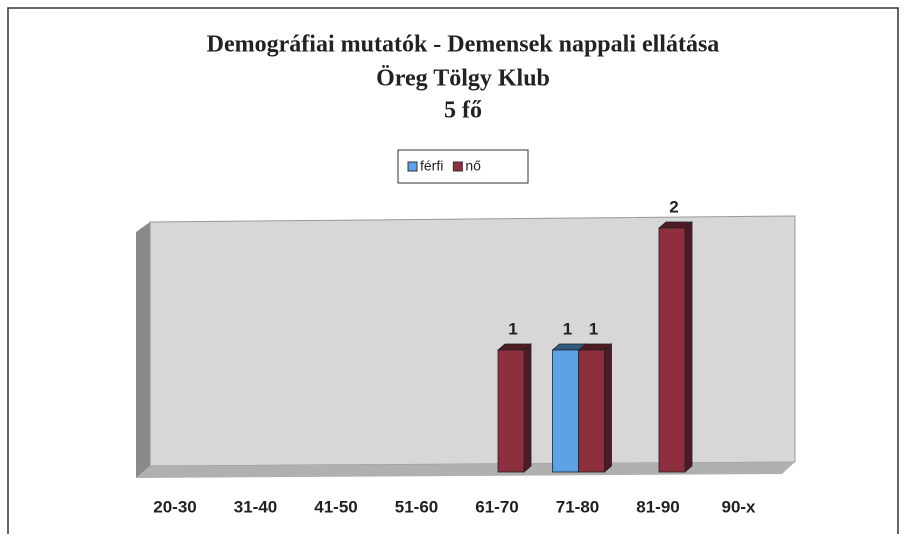  Describe the element at coordinates (738, 506) in the screenshot. I see `x-tick-label: 90-x` at that location.